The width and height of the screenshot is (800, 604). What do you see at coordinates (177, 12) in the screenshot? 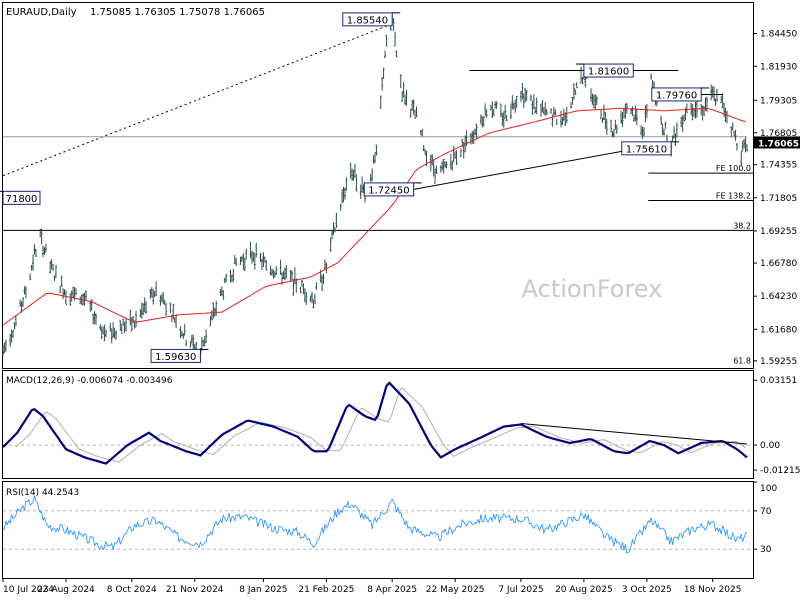
I see `chart-header-ohlc: 1.75085 1.76305 1.75078 1.76065` at bounding box center [177, 12].